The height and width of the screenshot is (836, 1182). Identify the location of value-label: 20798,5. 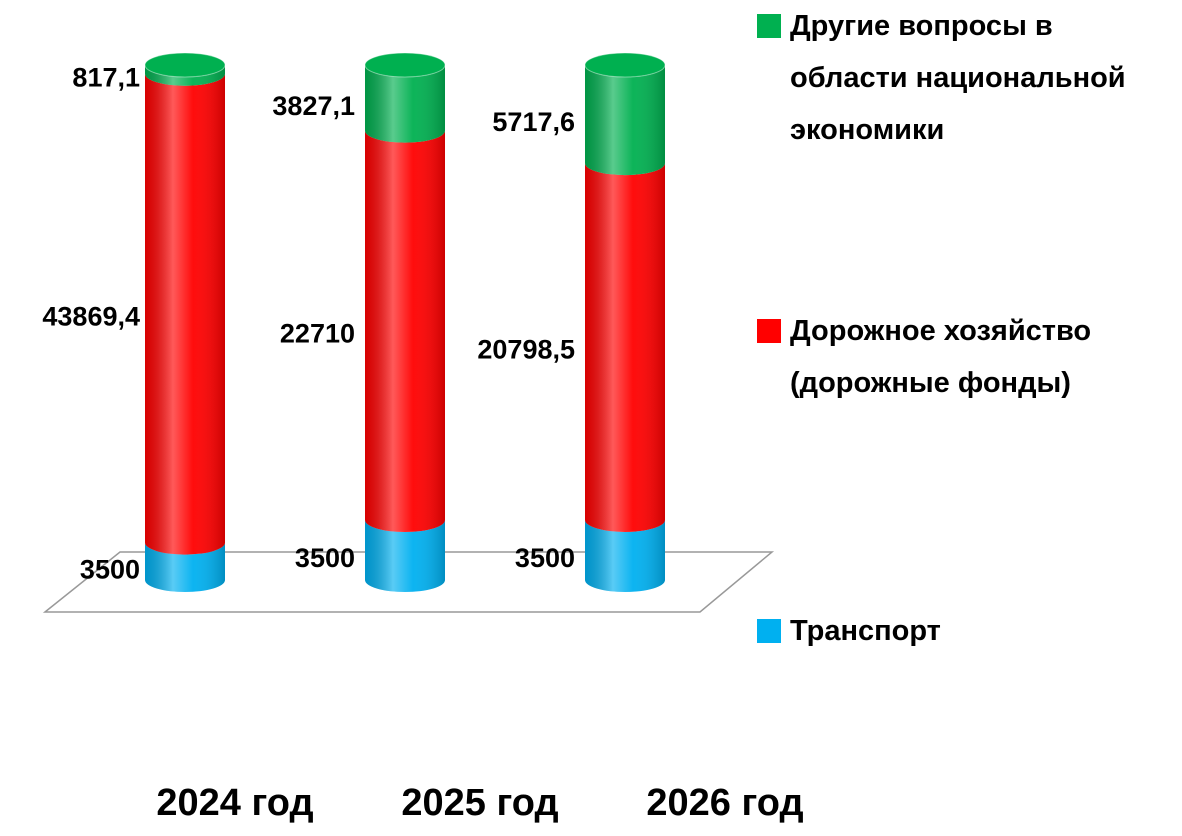
(526, 350).